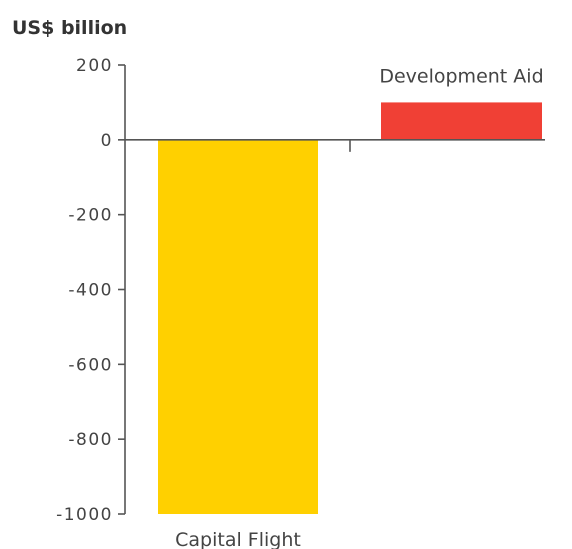 The image size is (572, 549). Describe the element at coordinates (90, 440) in the screenshot. I see `y-tick-label: -800` at that location.